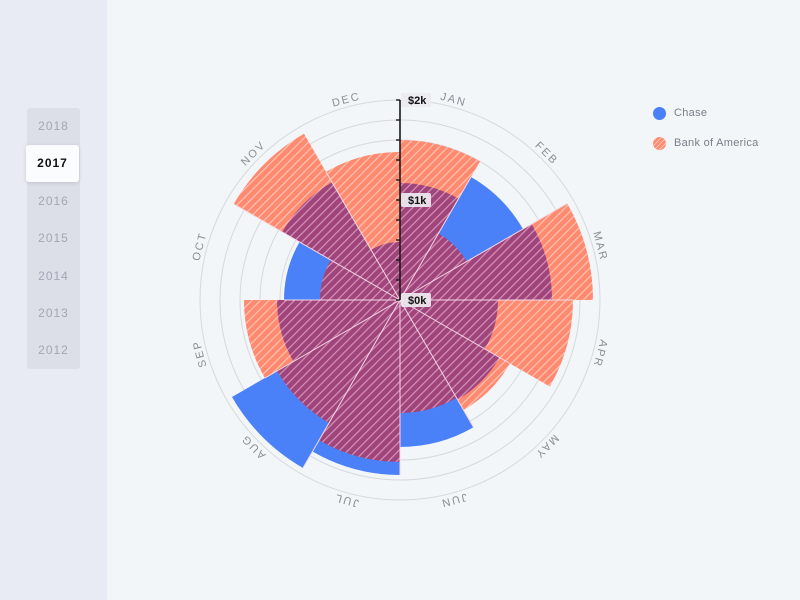  What do you see at coordinates (659, 143) in the screenshot?
I see `bofa-hatched-swatch-icon` at bounding box center [659, 143].